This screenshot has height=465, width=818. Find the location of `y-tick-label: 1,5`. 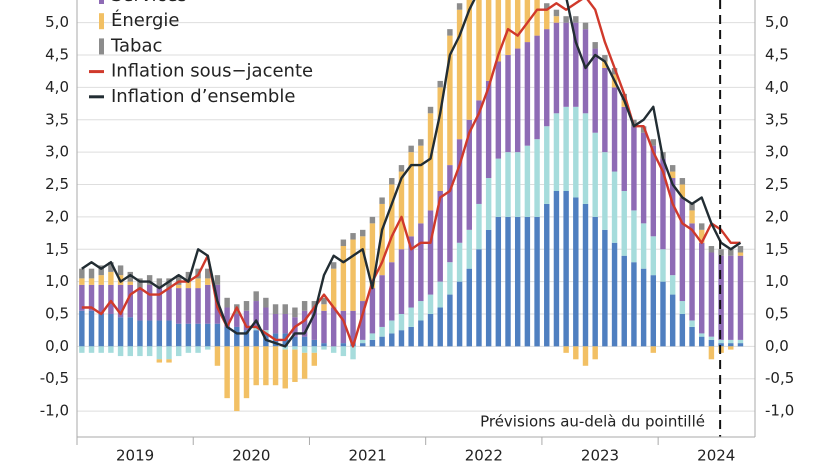

y-tick-label: 1,5 is located at coordinates (57, 249).